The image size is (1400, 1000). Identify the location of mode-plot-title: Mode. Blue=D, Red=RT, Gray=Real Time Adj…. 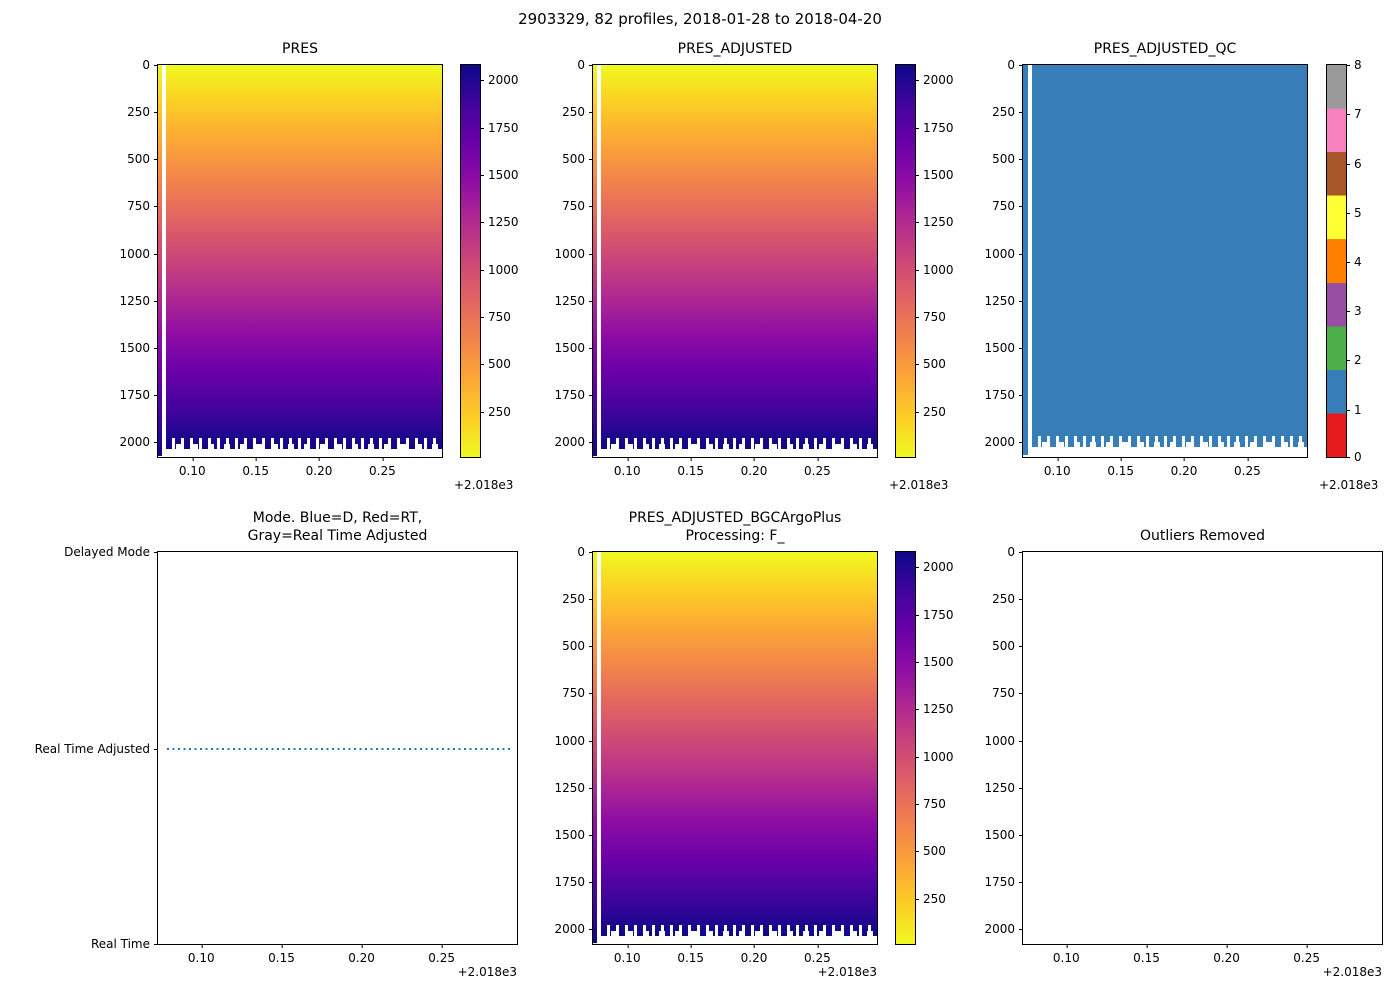
(337, 527).